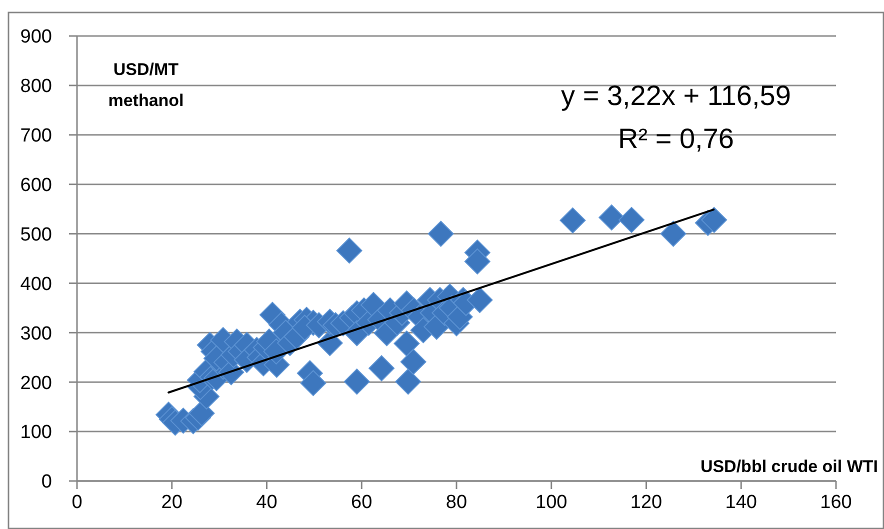  Describe the element at coordinates (146, 85) in the screenshot. I see `y-axis-title: USD/MT methanol` at that location.